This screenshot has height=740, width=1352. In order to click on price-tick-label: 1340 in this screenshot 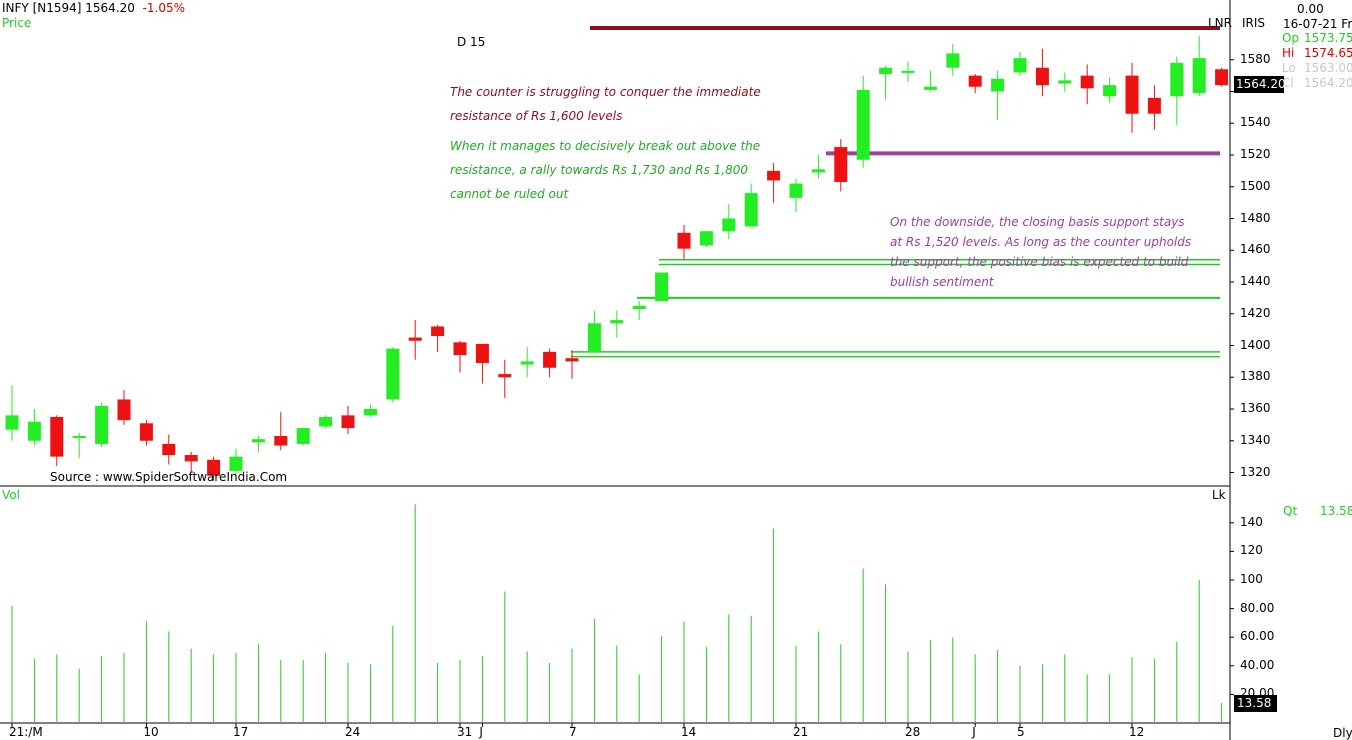, I will do `click(1255, 439)`.